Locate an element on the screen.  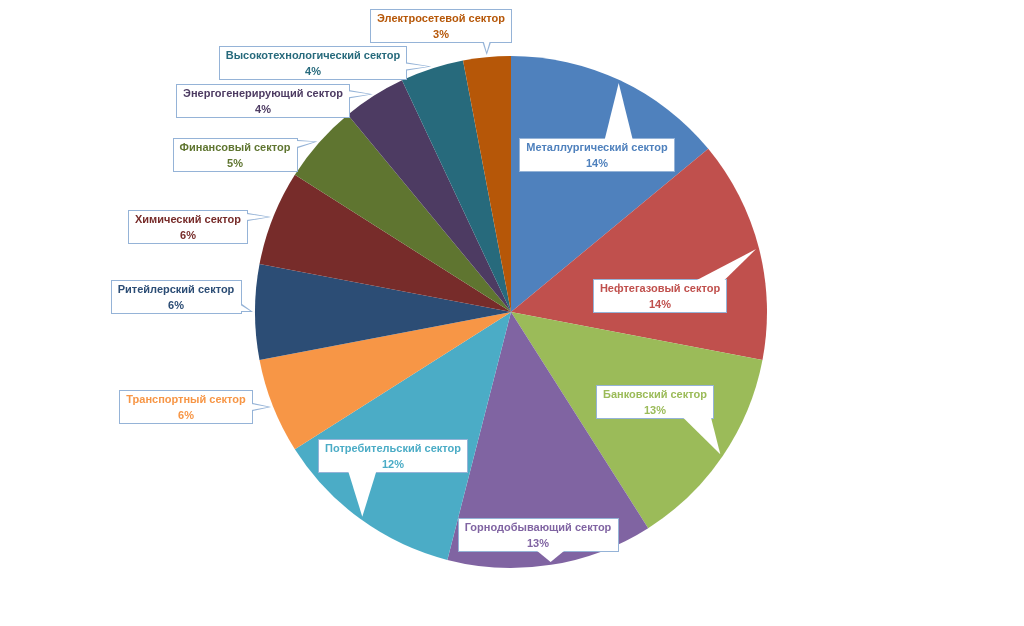
slice-label: Горнодобывающий сектор is located at coordinates (538, 527).